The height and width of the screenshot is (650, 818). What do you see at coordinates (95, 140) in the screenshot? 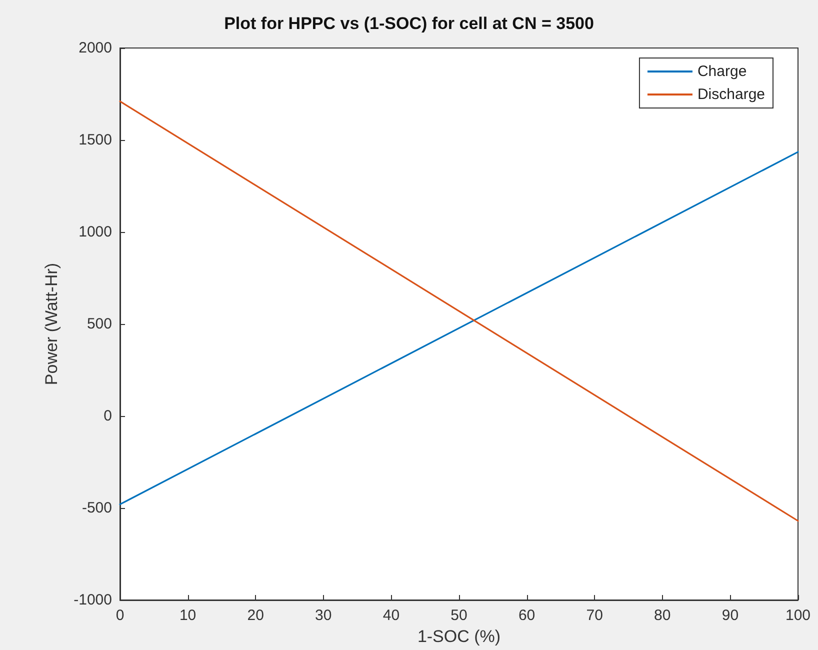
I see `y-tick-label: 1500` at bounding box center [95, 140].